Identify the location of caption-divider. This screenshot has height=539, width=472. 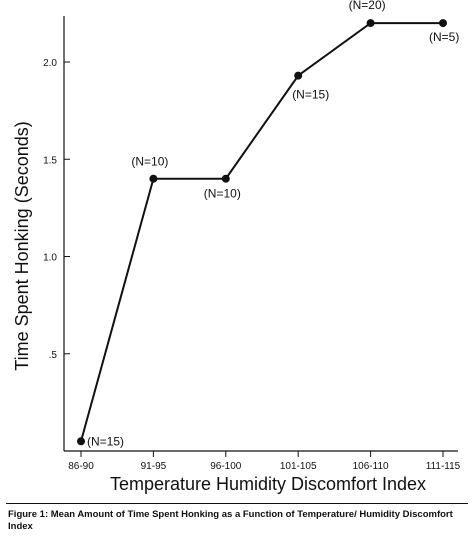
(237, 503).